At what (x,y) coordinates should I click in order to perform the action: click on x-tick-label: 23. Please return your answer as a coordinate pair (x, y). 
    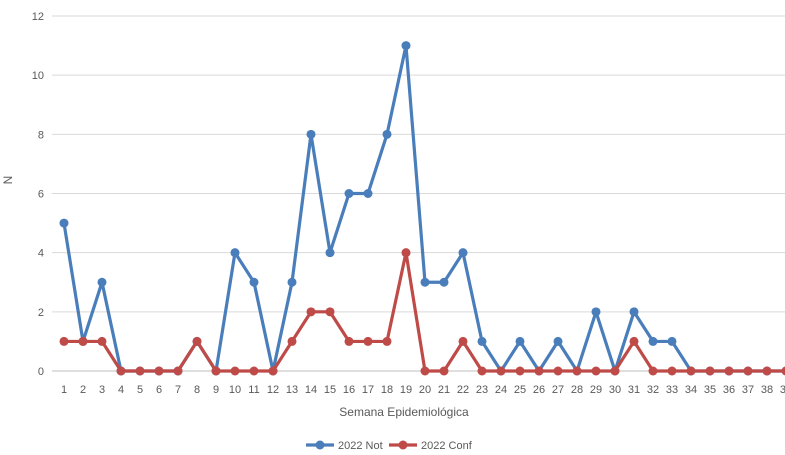
    Looking at the image, I should click on (482, 390).